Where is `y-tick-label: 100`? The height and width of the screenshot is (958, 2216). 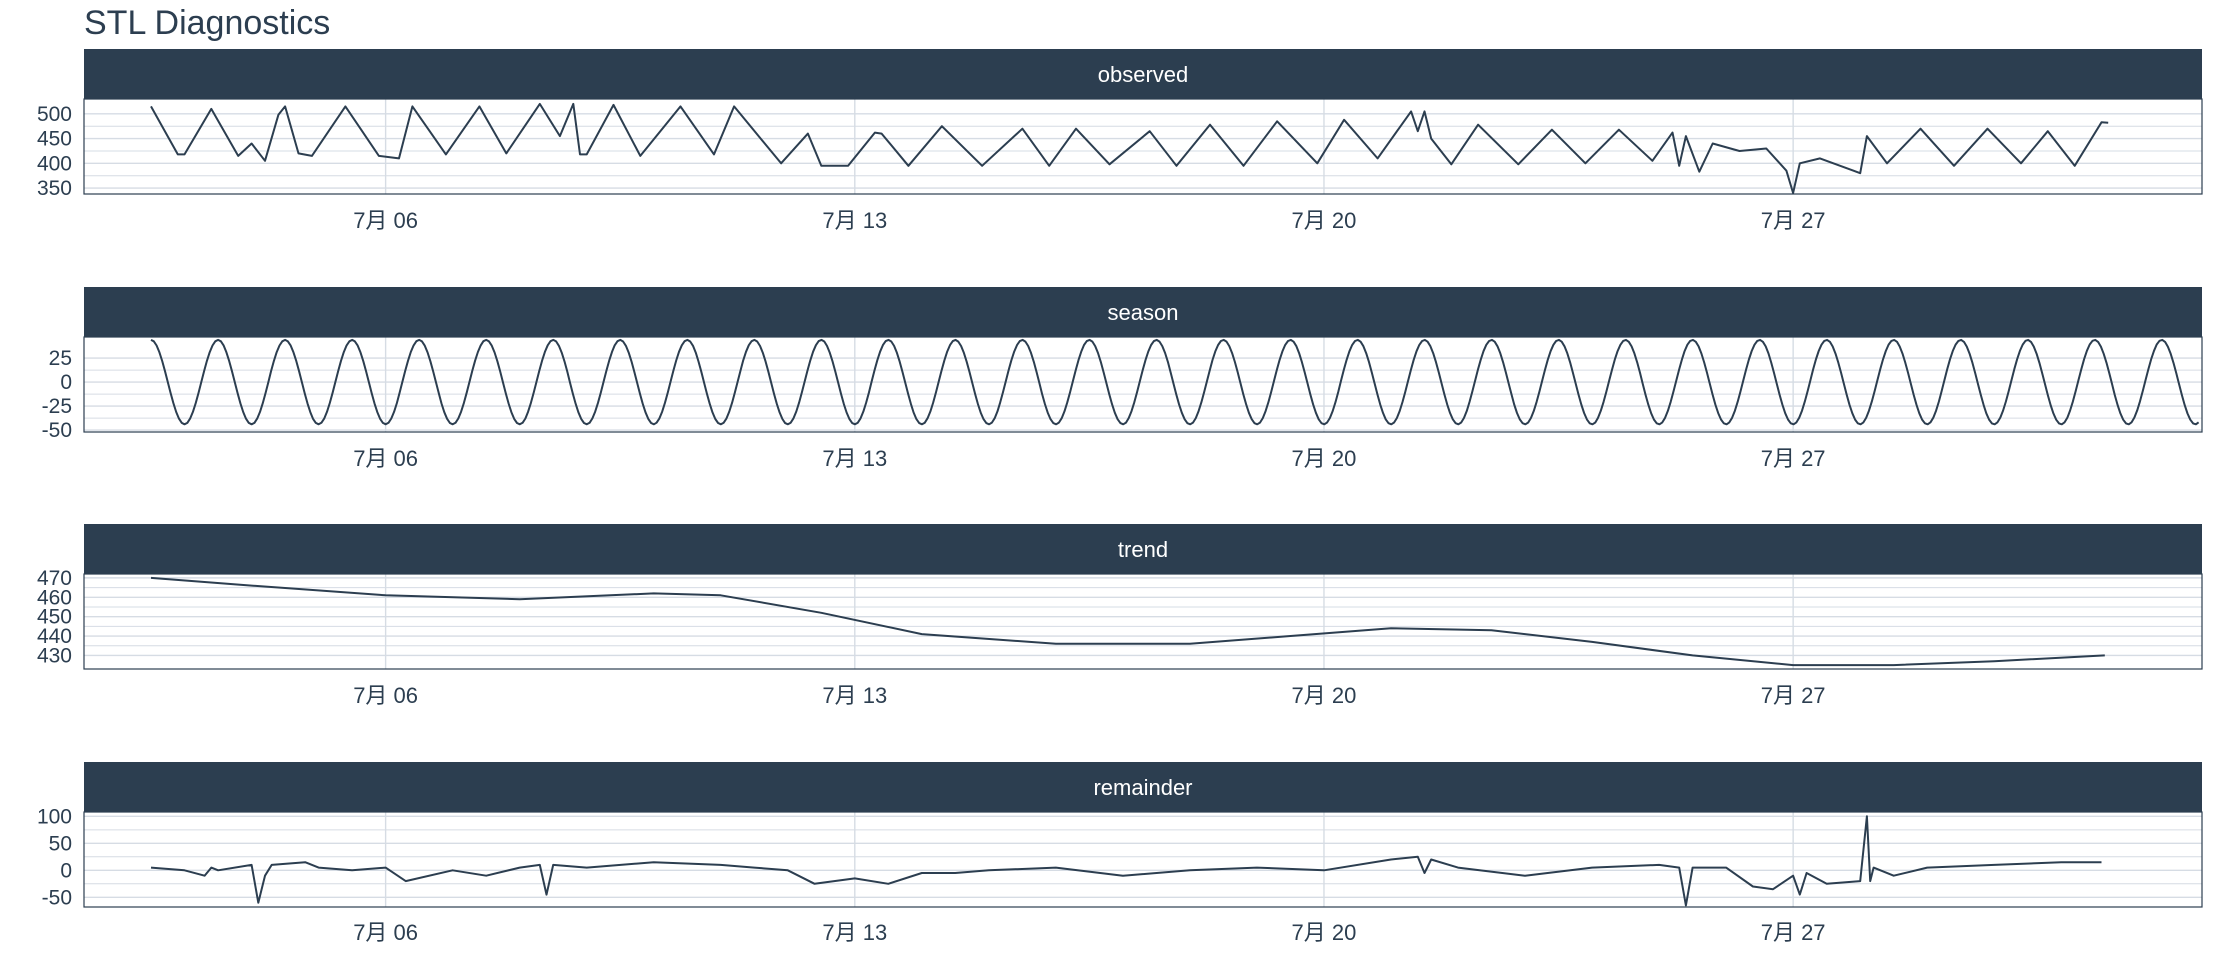 y-tick-label: 100 is located at coordinates (54, 816).